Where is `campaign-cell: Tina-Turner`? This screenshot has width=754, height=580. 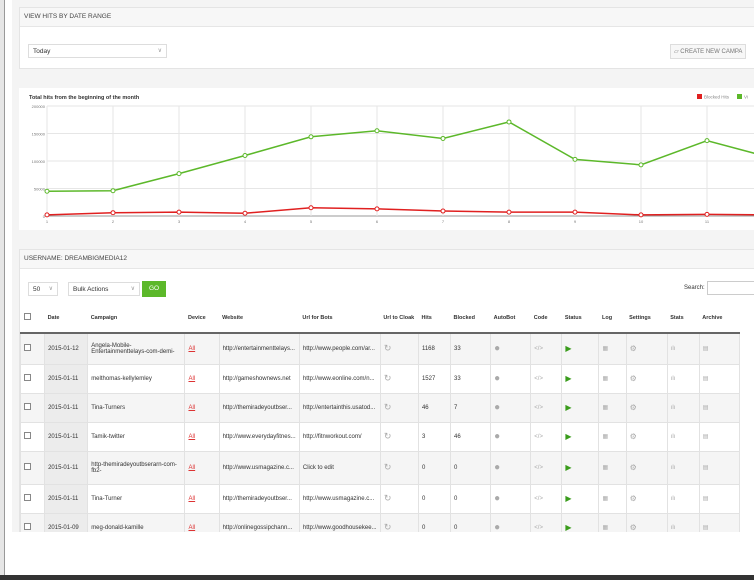
campaign-cell: Tina-Turner is located at coordinates (136, 498).